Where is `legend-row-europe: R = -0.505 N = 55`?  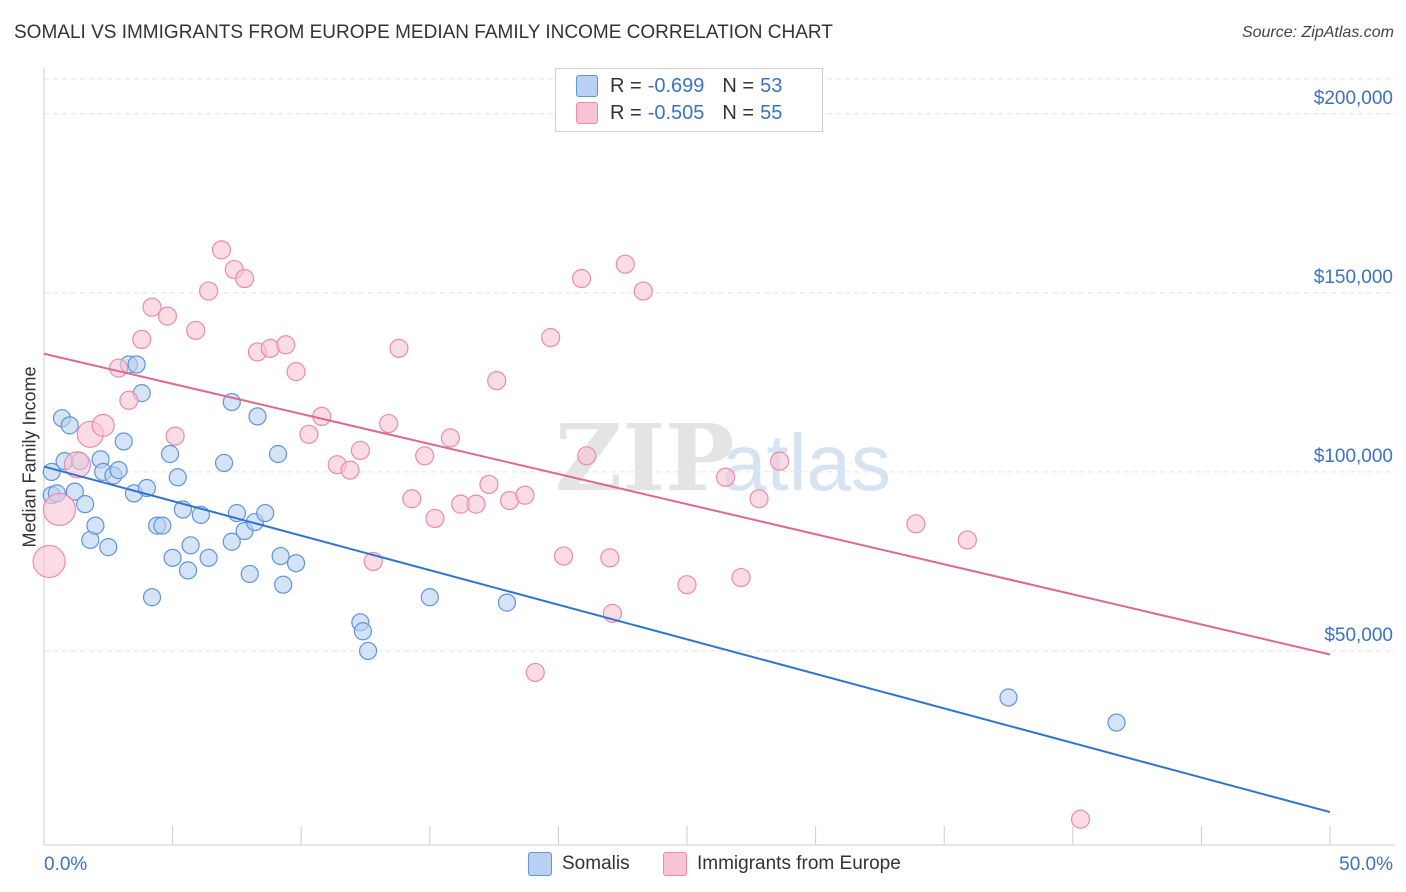 legend-row-europe: R = -0.505 N = 55 is located at coordinates (679, 113).